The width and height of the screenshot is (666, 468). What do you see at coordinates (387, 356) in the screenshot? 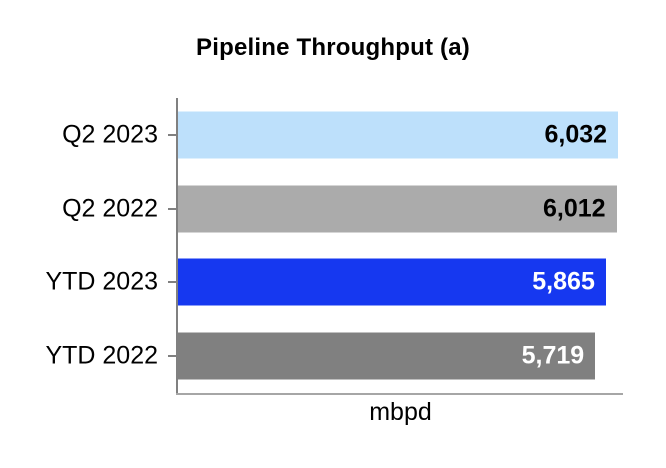
I see `bar-ytd-2022: 5,719` at bounding box center [387, 356].